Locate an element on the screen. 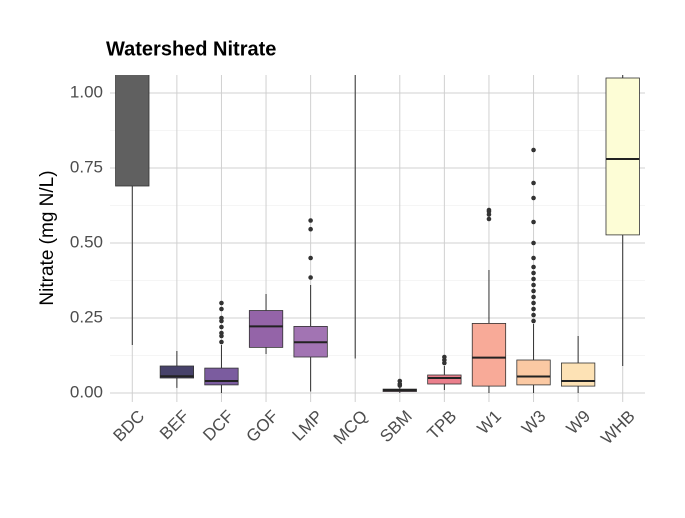 The height and width of the screenshot is (518, 685). y-axis-title: Nitrate (mg N/L) is located at coordinates (47, 237).